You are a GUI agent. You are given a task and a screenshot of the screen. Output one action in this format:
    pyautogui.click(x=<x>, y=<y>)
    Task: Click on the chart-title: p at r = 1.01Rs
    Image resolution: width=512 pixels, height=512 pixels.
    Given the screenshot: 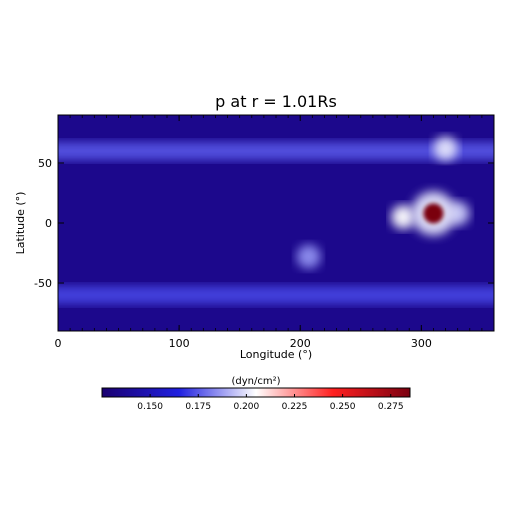 What is the action you would take?
    pyautogui.click(x=276, y=101)
    